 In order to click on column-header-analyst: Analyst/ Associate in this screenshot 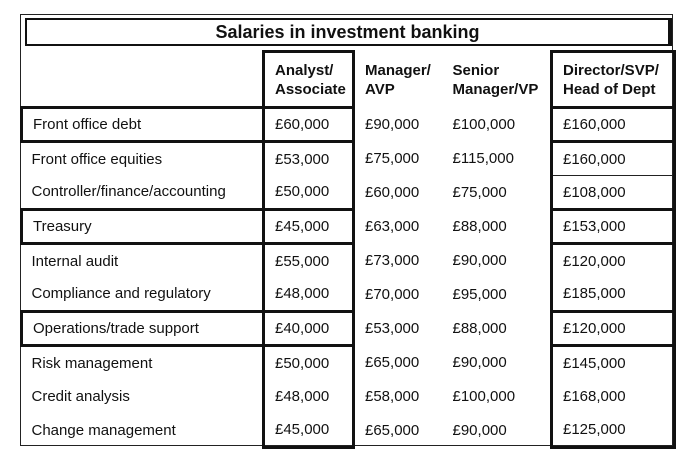, I will do `click(308, 79)`.